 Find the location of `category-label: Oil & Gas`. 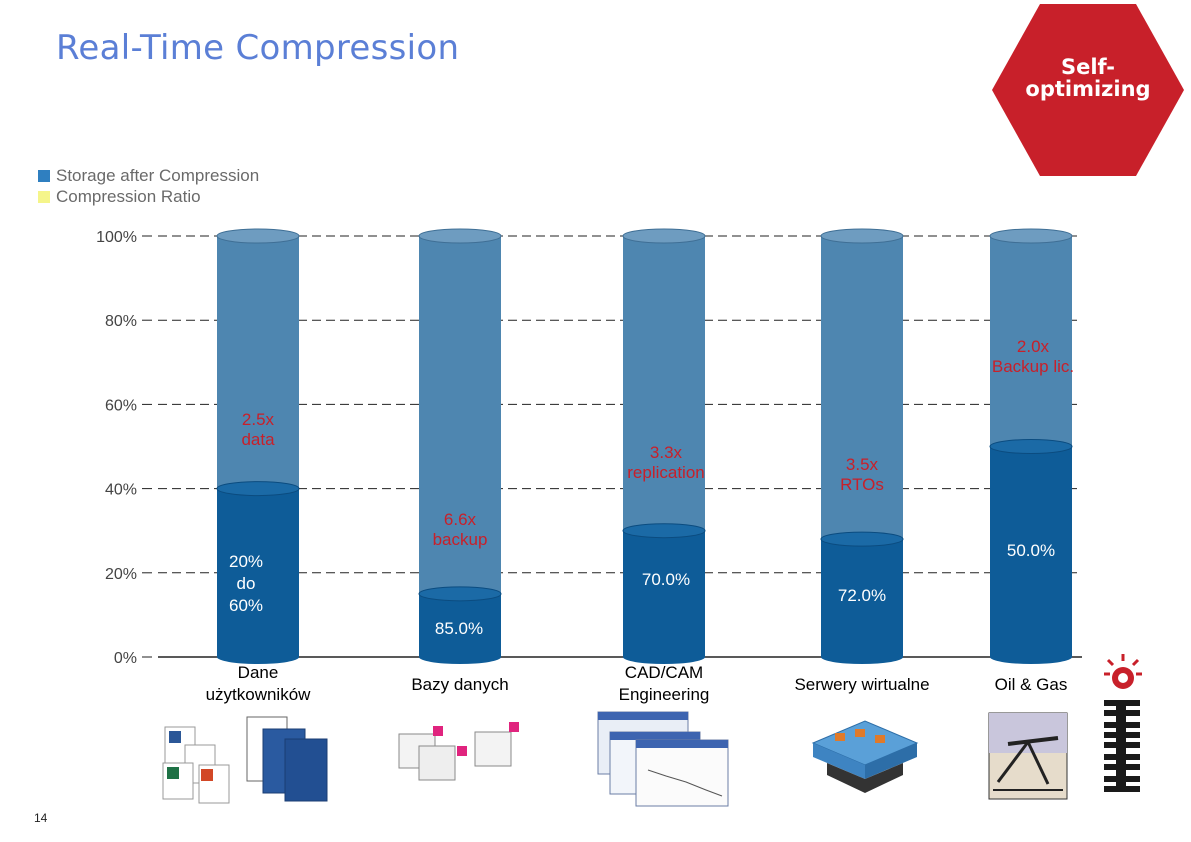

category-label: Oil & Gas is located at coordinates (1031, 684).